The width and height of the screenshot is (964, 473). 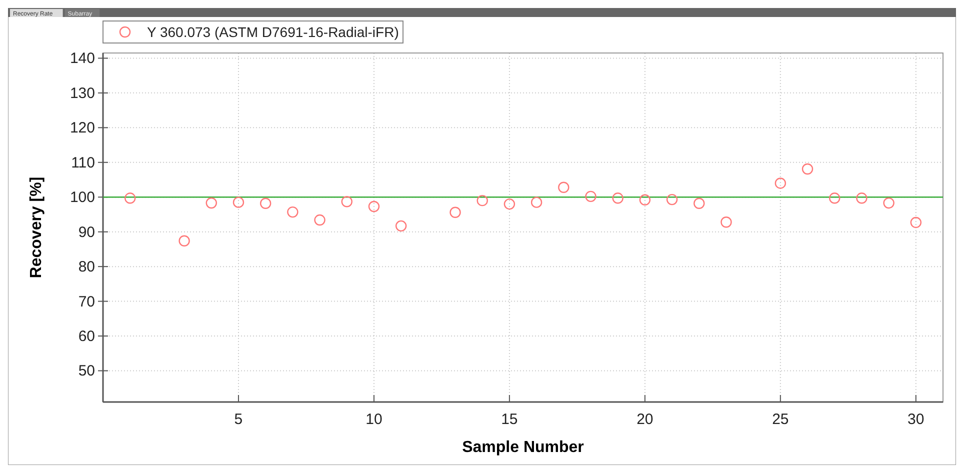 What do you see at coordinates (86, 267) in the screenshot?
I see `y-tick-label: 80` at bounding box center [86, 267].